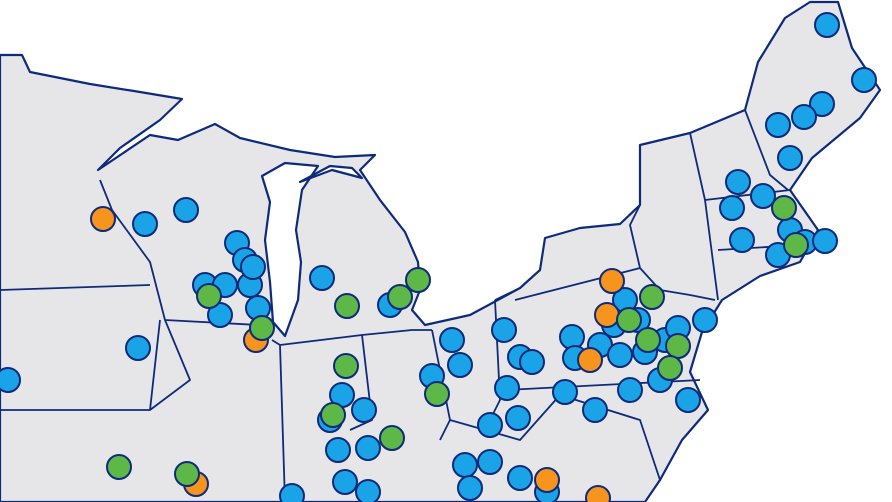 The image size is (892, 502). I want to click on lake-huron-shore, so click(331, 174).